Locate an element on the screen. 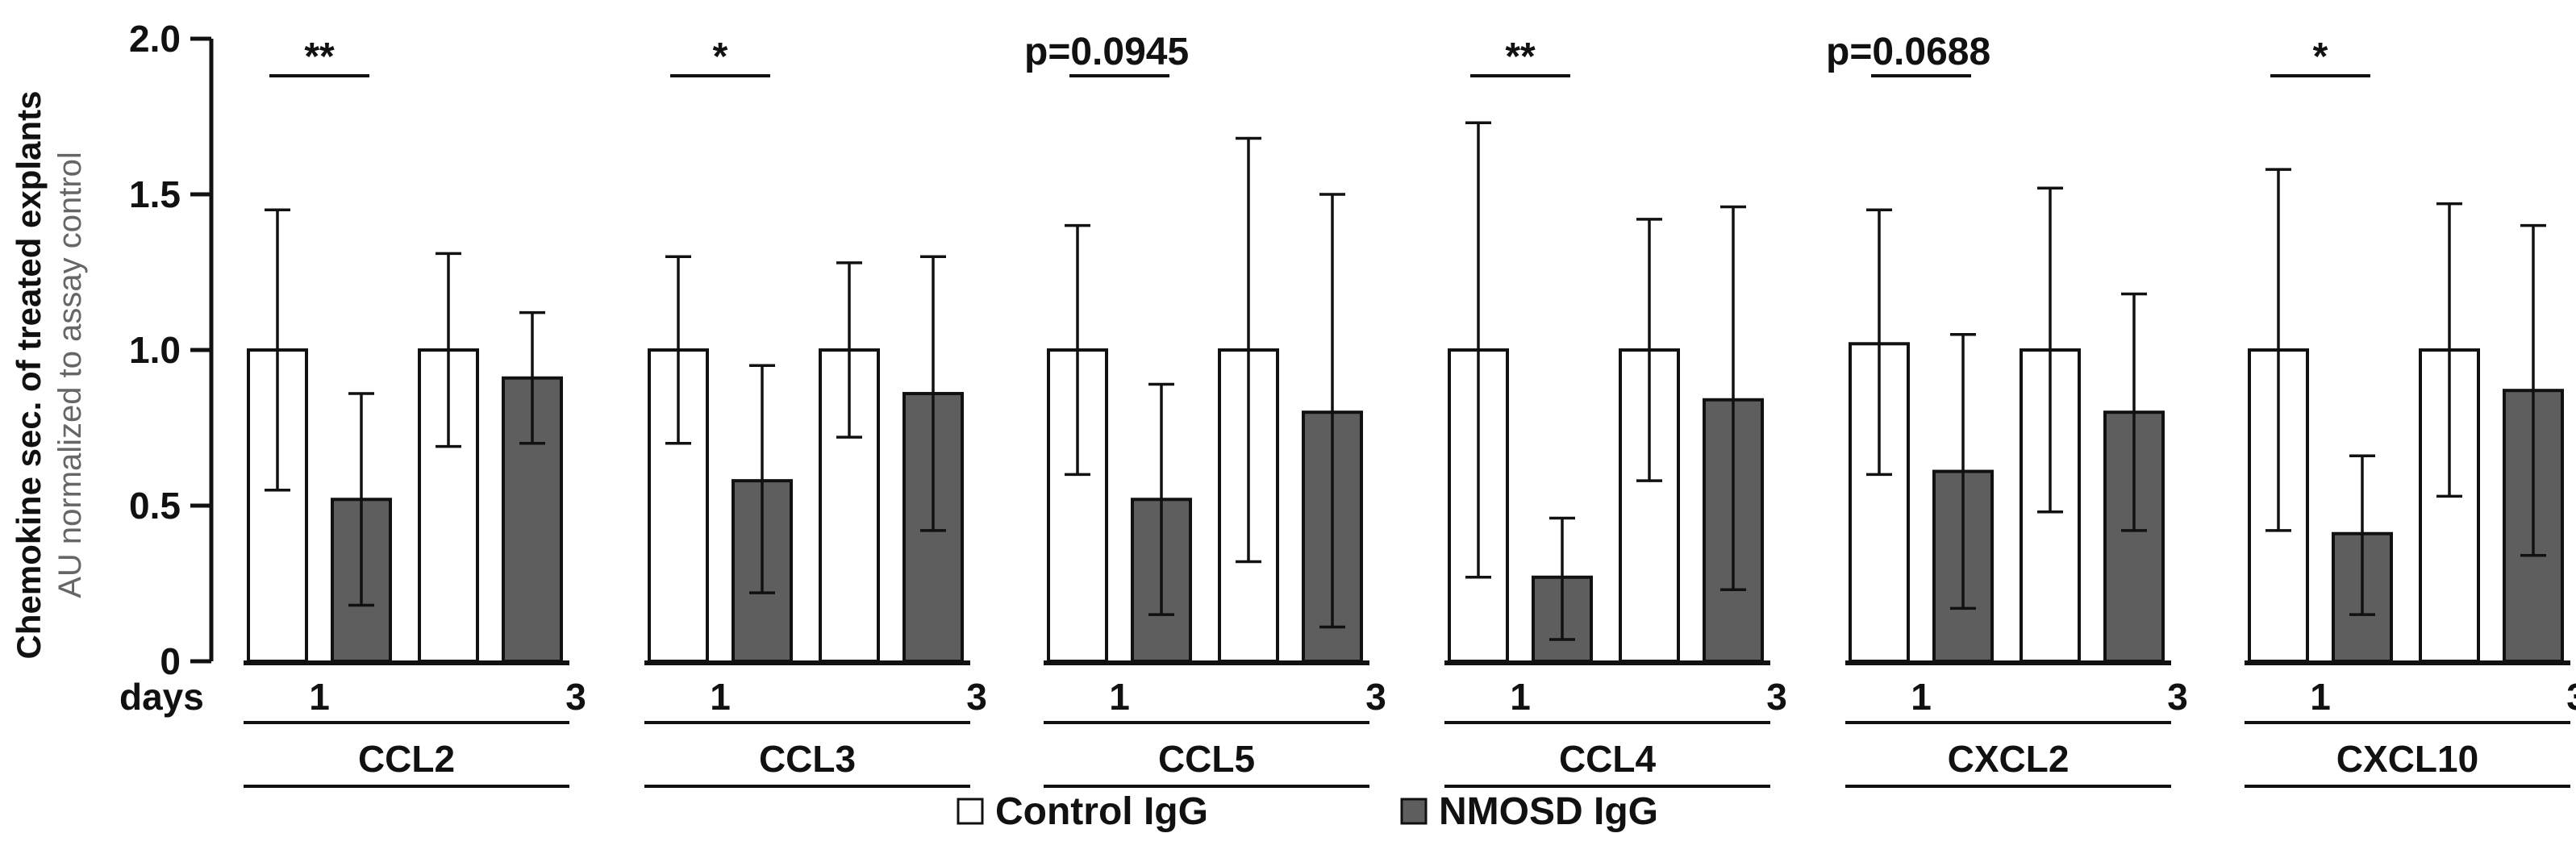  group-label: CCL5 is located at coordinates (1206, 759).